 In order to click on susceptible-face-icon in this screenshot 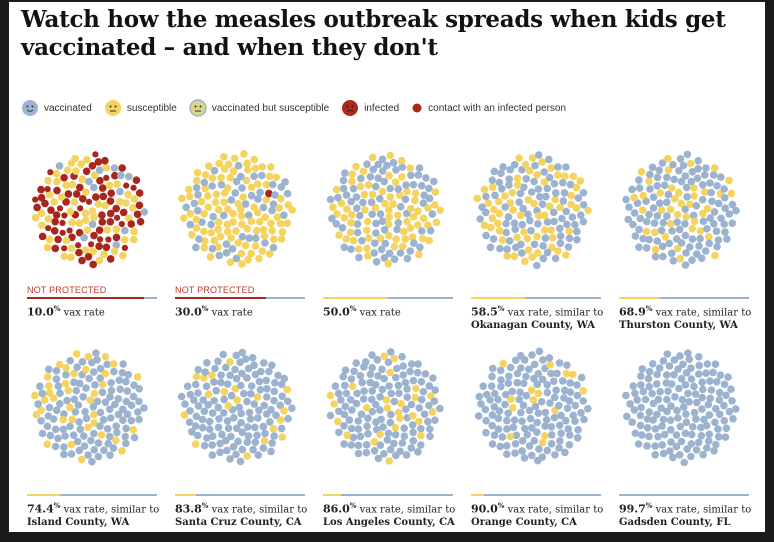, I will do `click(112, 108)`.